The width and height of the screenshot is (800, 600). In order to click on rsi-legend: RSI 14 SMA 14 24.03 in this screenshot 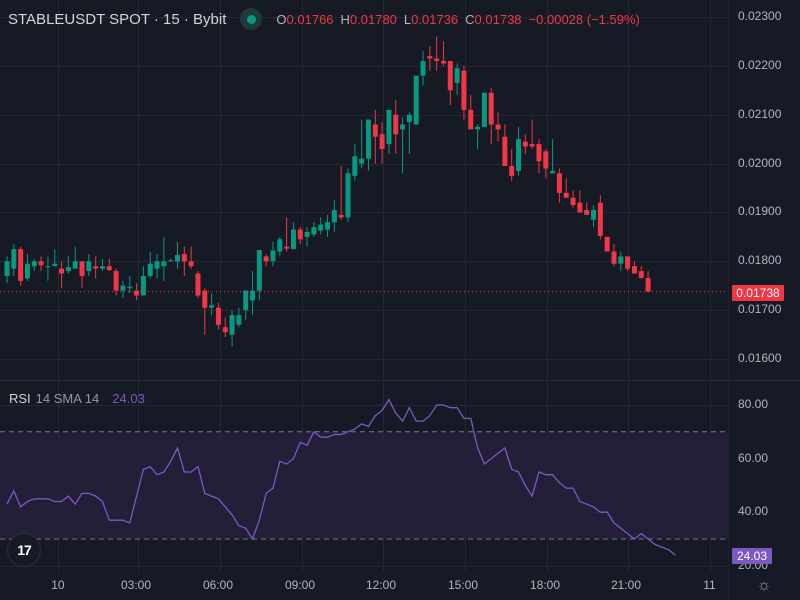, I will do `click(77, 398)`.